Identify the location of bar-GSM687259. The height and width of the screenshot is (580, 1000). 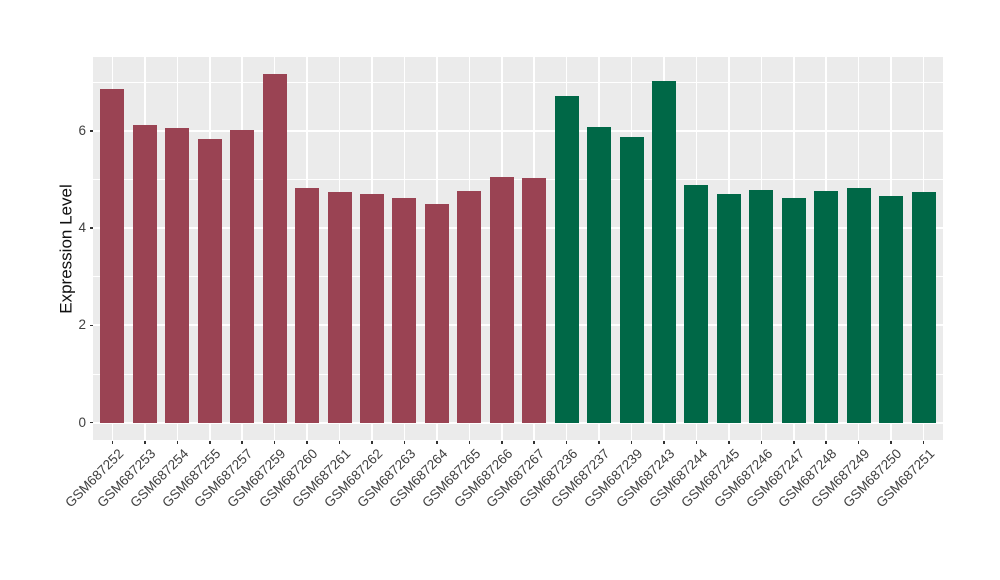
(274, 248).